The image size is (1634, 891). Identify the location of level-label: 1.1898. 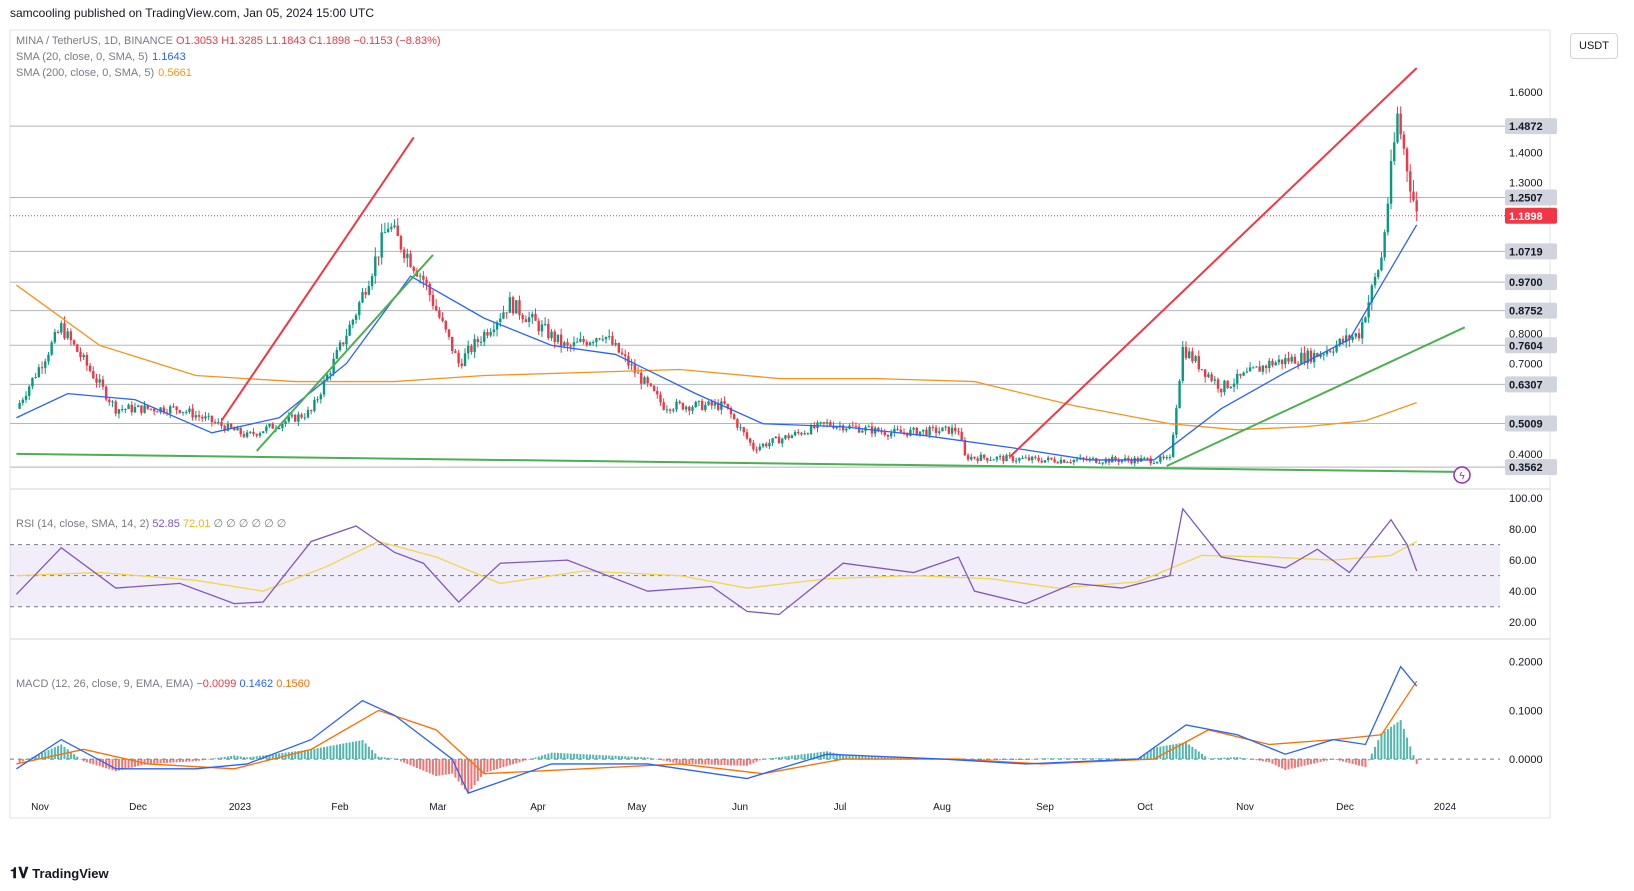
(1526, 217).